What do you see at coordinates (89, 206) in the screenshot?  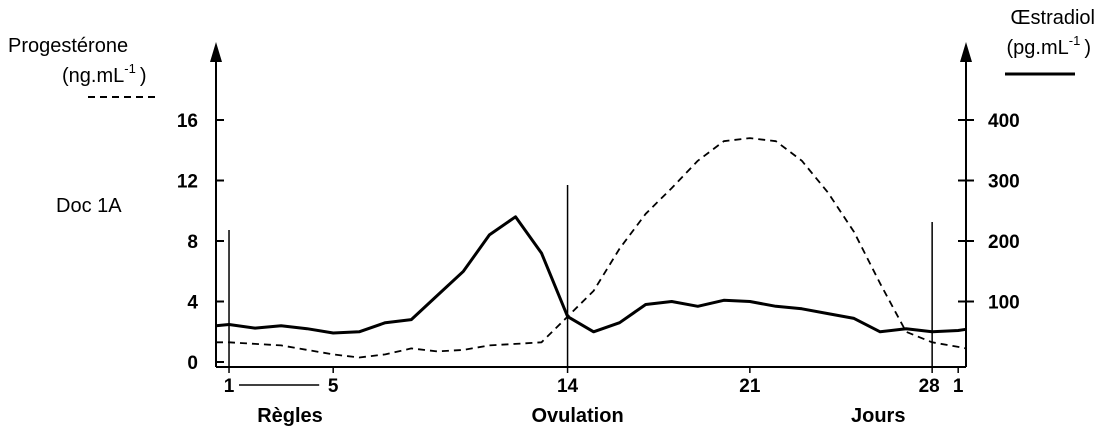 I see `doc-label: Doc 1A` at bounding box center [89, 206].